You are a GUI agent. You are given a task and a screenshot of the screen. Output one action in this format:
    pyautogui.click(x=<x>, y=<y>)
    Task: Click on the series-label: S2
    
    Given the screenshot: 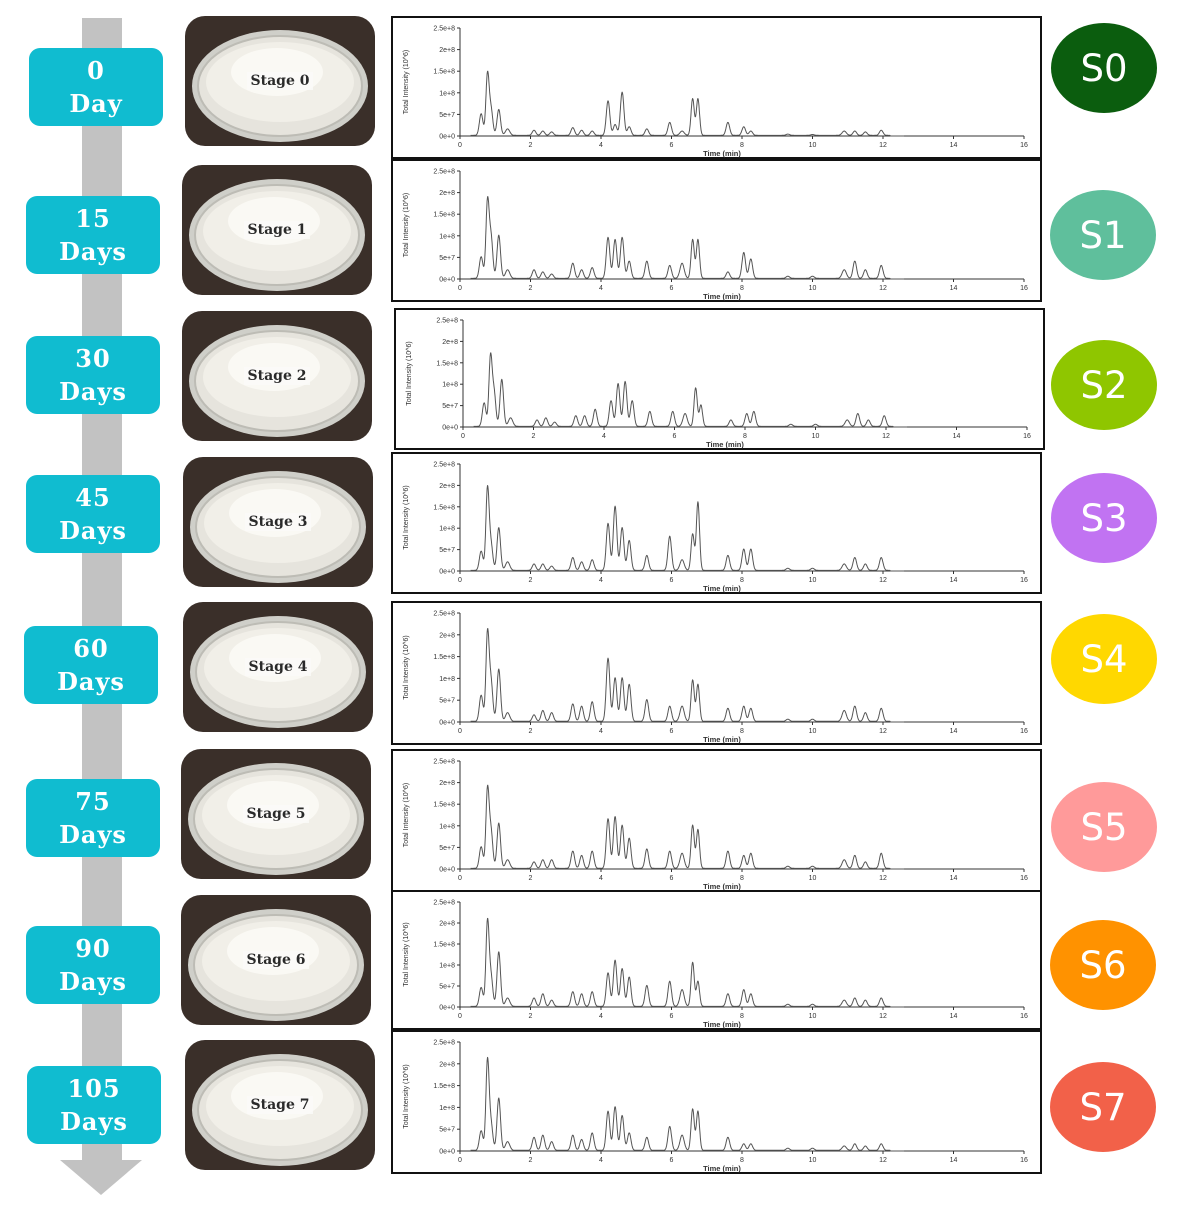 What is the action you would take?
    pyautogui.click(x=1104, y=385)
    